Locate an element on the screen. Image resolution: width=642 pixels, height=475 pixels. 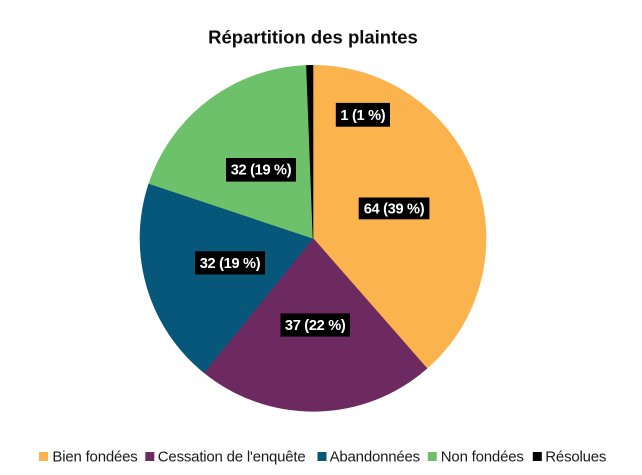
svg-text: 64 (39 %) is located at coordinates (394, 210).